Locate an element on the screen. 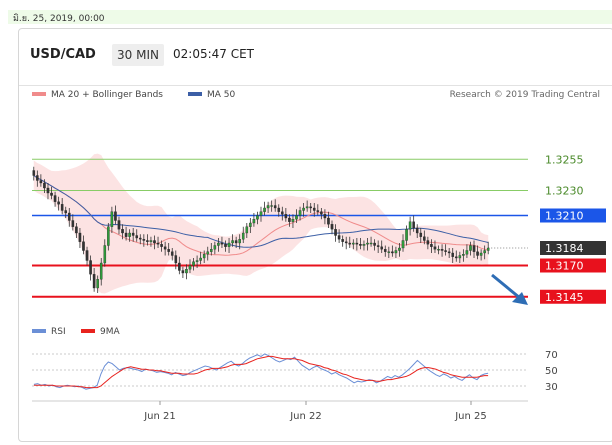  x-tick-label: Jun 25 is located at coordinates (470, 416).